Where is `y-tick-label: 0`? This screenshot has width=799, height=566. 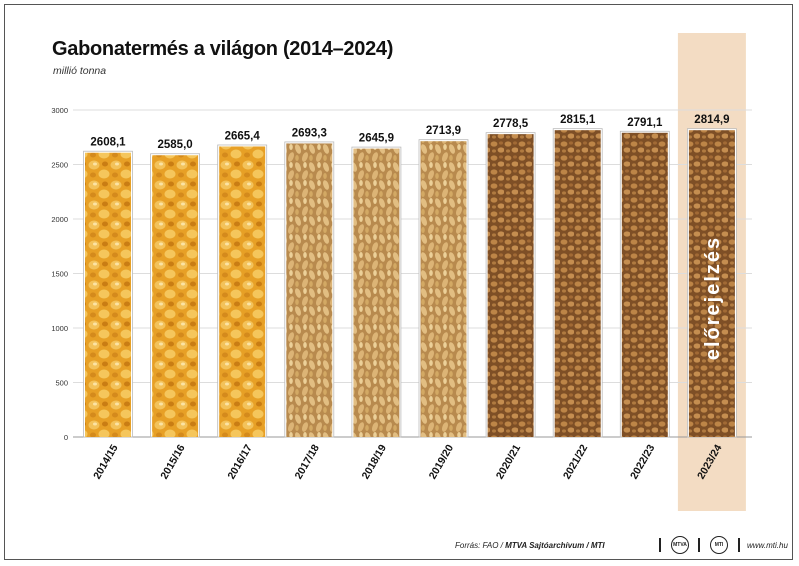 y-tick-label: 0 is located at coordinates (66, 437).